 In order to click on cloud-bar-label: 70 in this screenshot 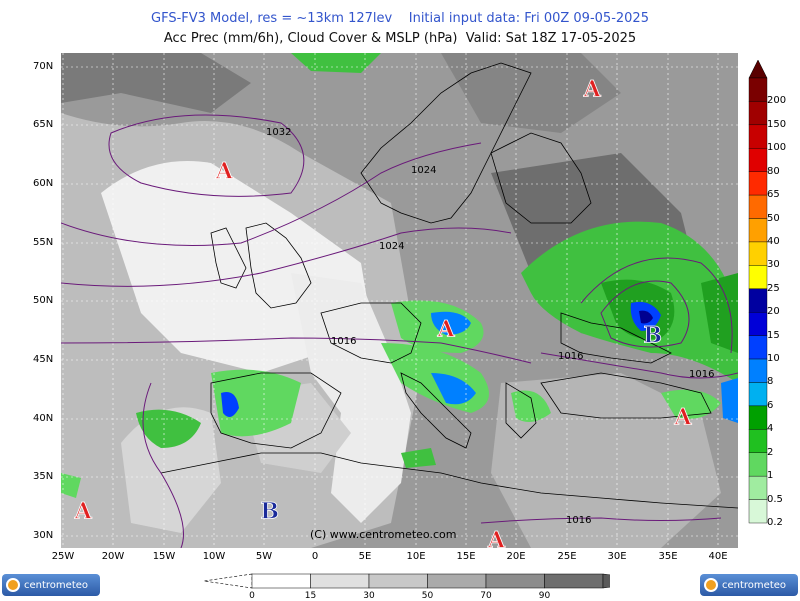, I will do `click(486, 596)`.